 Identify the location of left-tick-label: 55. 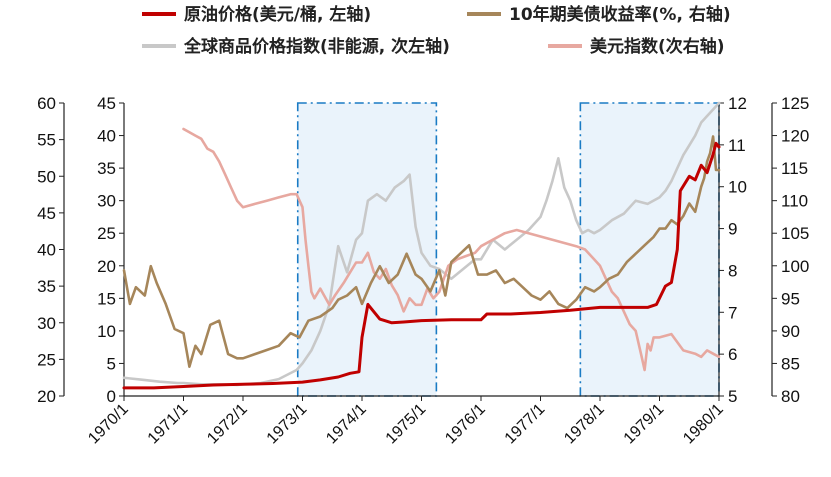
(46, 140).